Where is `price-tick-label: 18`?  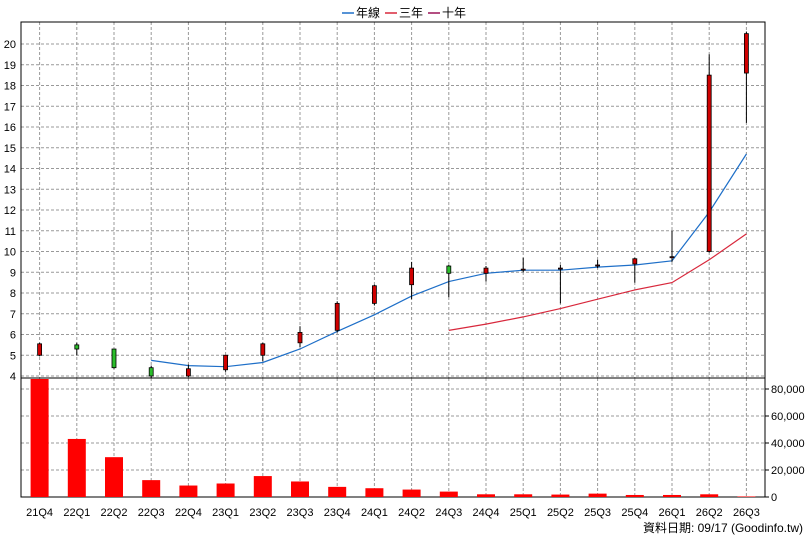
price-tick-label: 18 is located at coordinates (10, 87).